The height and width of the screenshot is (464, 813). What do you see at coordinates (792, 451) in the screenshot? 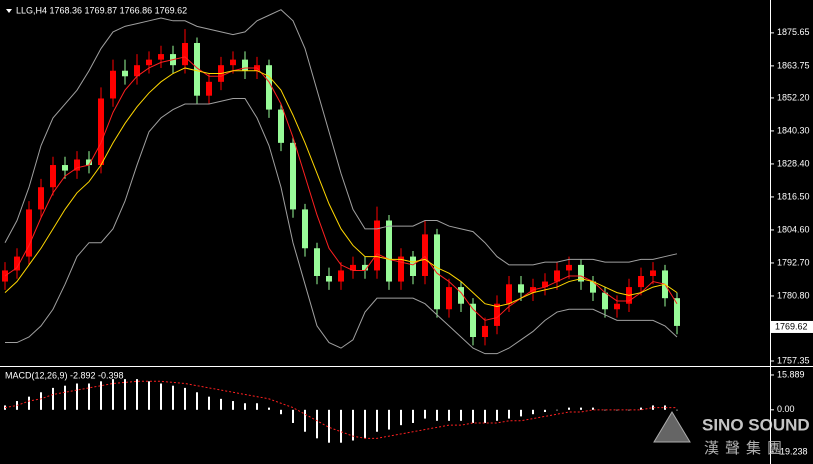
I see `y-tick-label: -19.238` at bounding box center [792, 451].